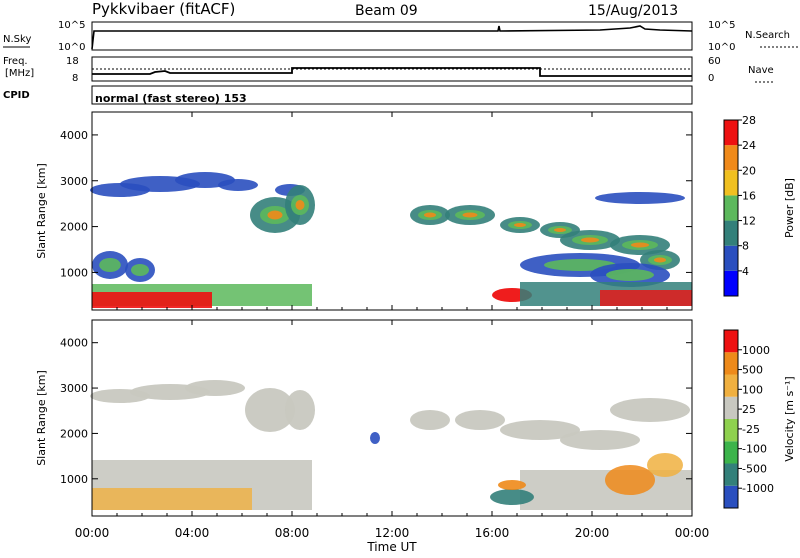 Image resolution: width=800 pixels, height=558 pixels. I want to click on power-colorbar-tick: 16, so click(749, 195).